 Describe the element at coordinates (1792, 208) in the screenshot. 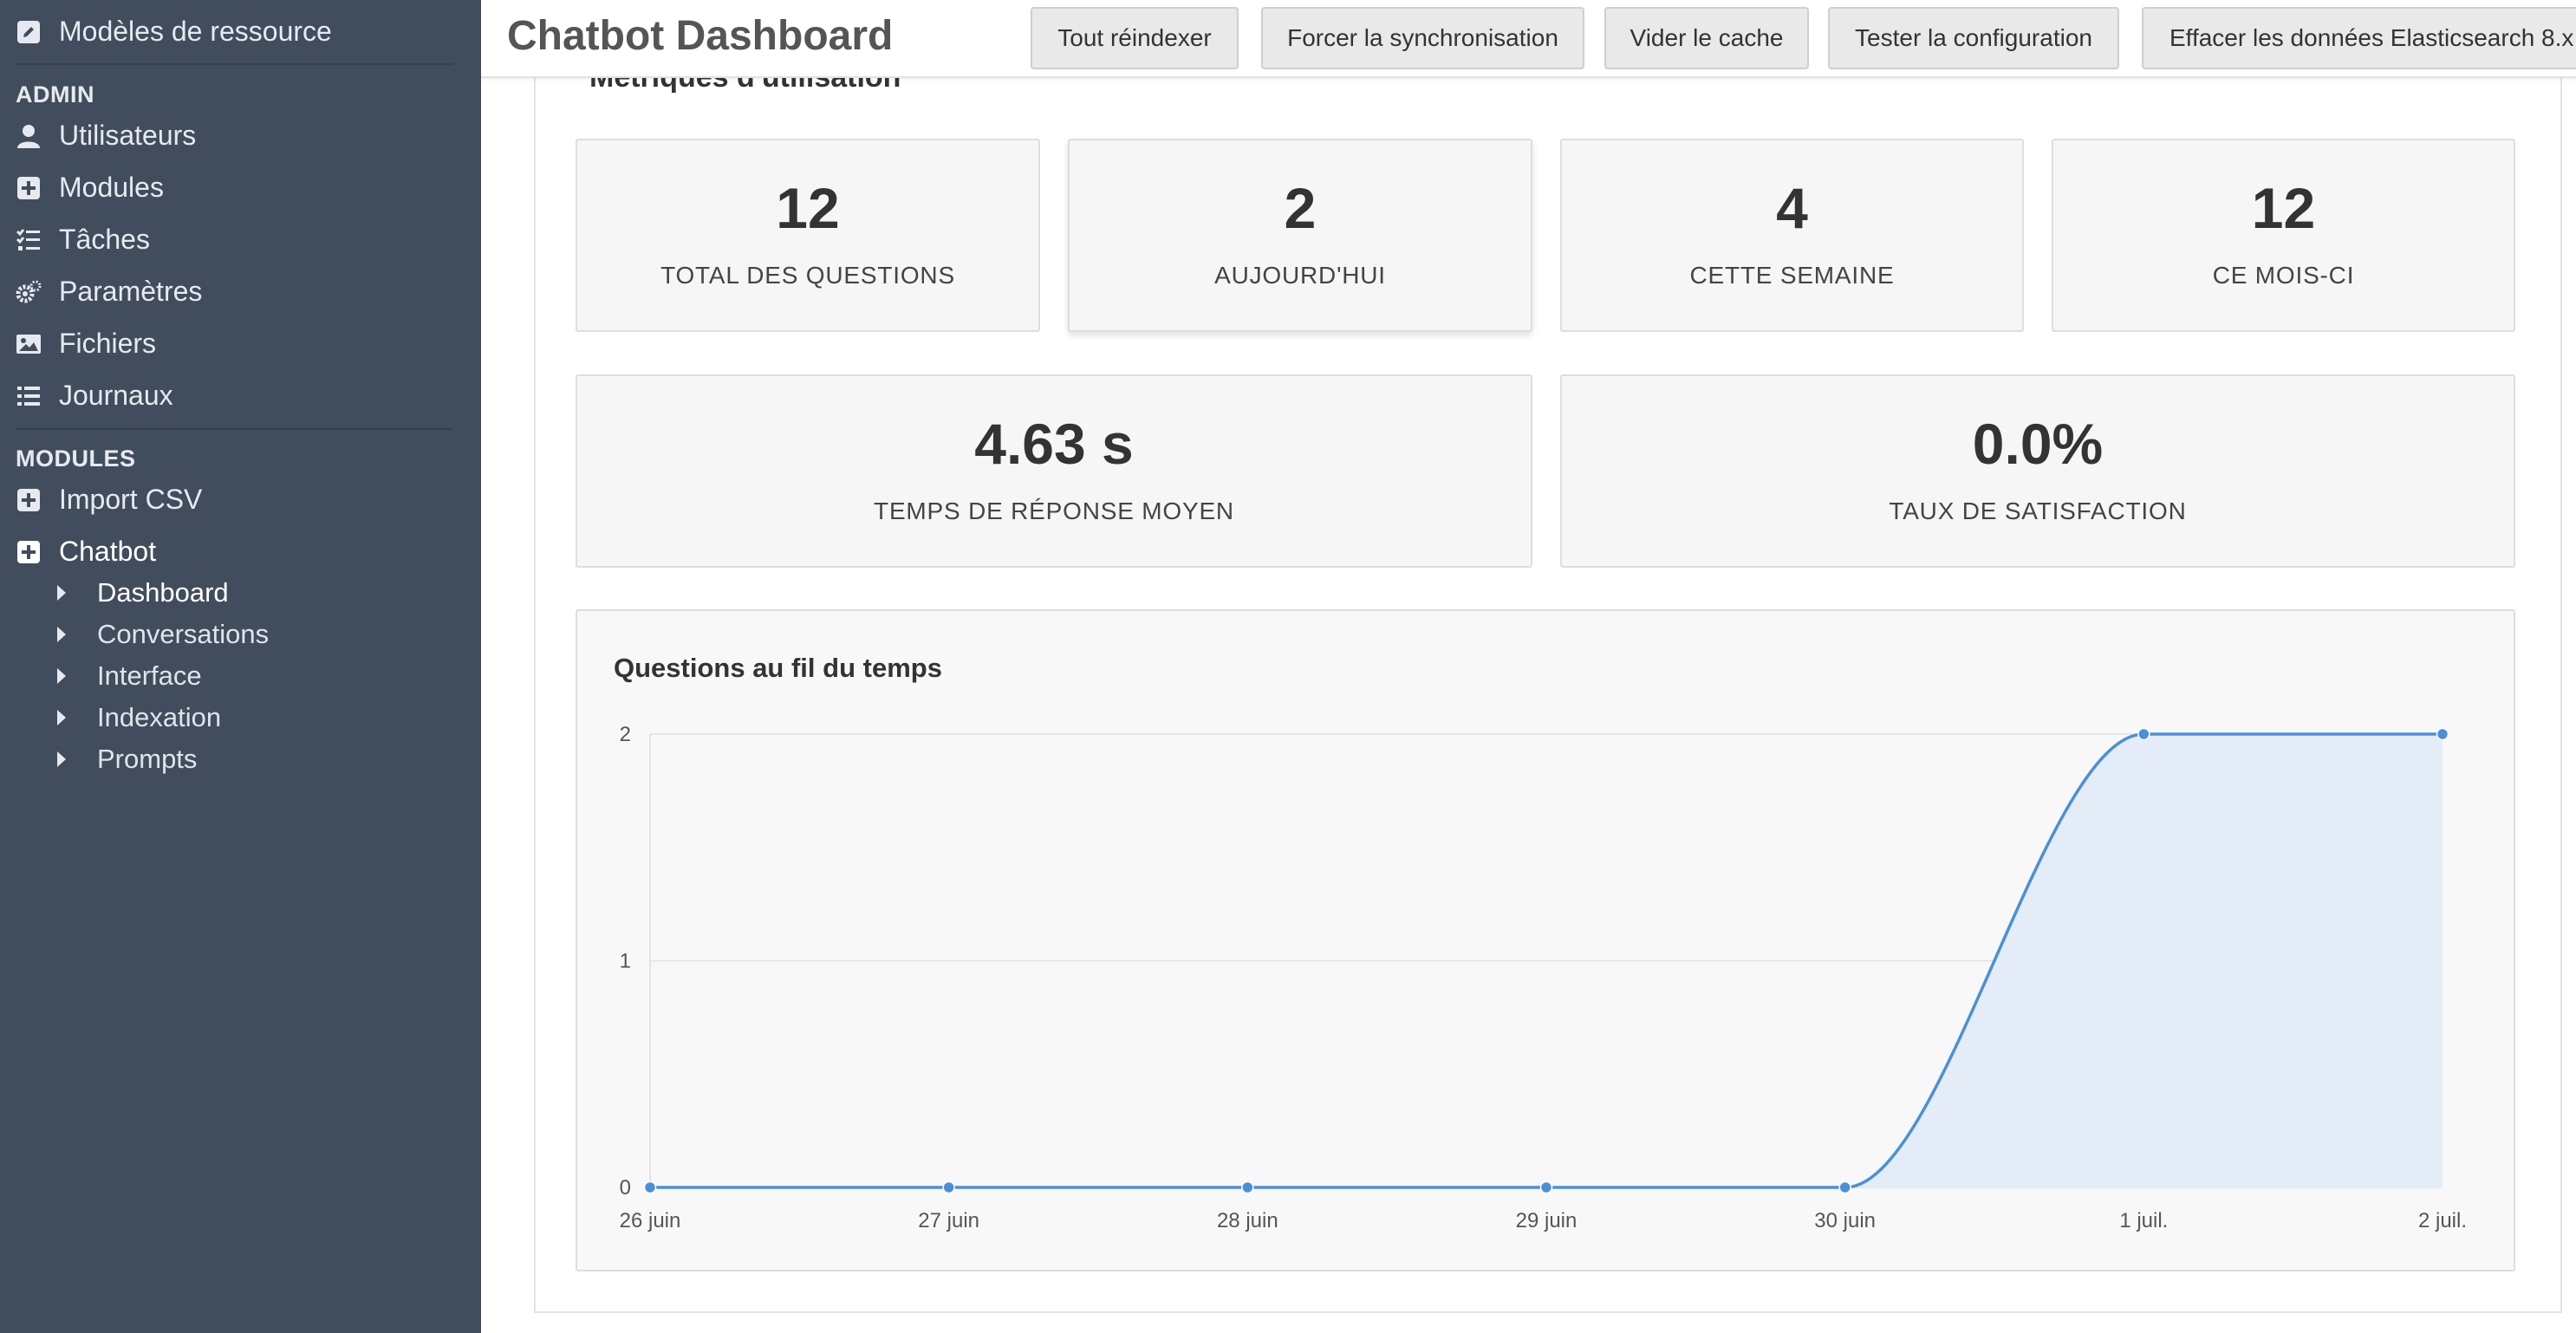

I see `stat-value: 4` at that location.